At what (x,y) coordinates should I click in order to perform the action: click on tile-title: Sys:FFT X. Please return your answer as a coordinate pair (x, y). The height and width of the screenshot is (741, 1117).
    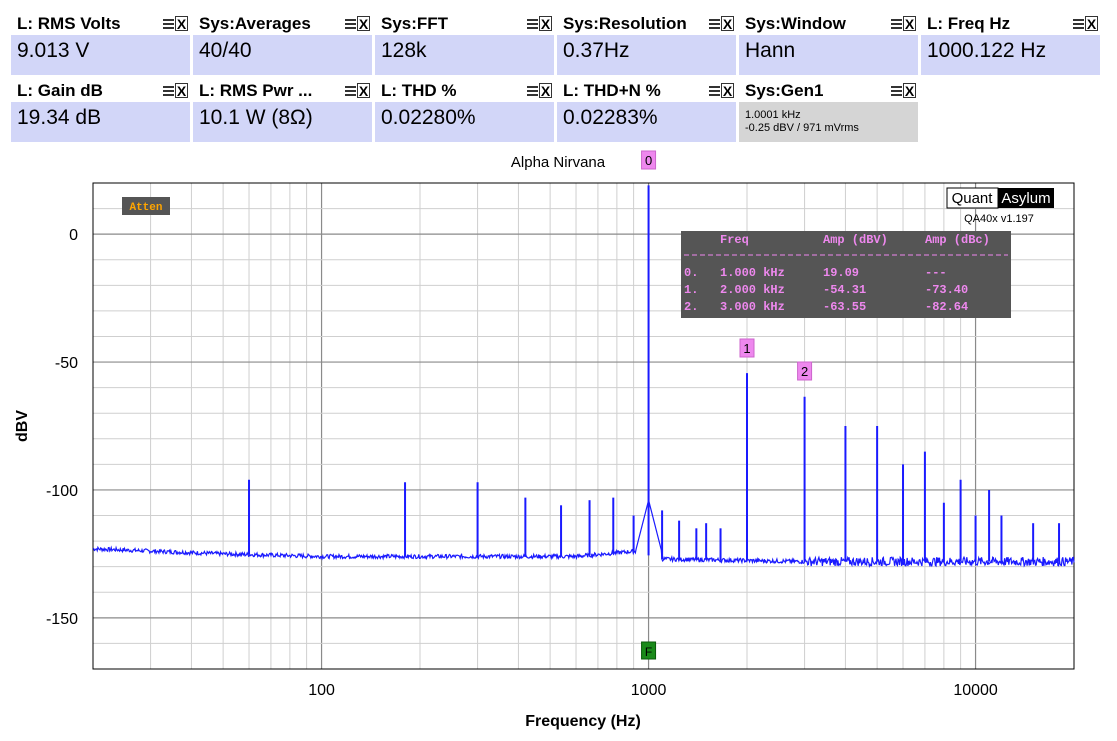
    Looking at the image, I should click on (464, 24).